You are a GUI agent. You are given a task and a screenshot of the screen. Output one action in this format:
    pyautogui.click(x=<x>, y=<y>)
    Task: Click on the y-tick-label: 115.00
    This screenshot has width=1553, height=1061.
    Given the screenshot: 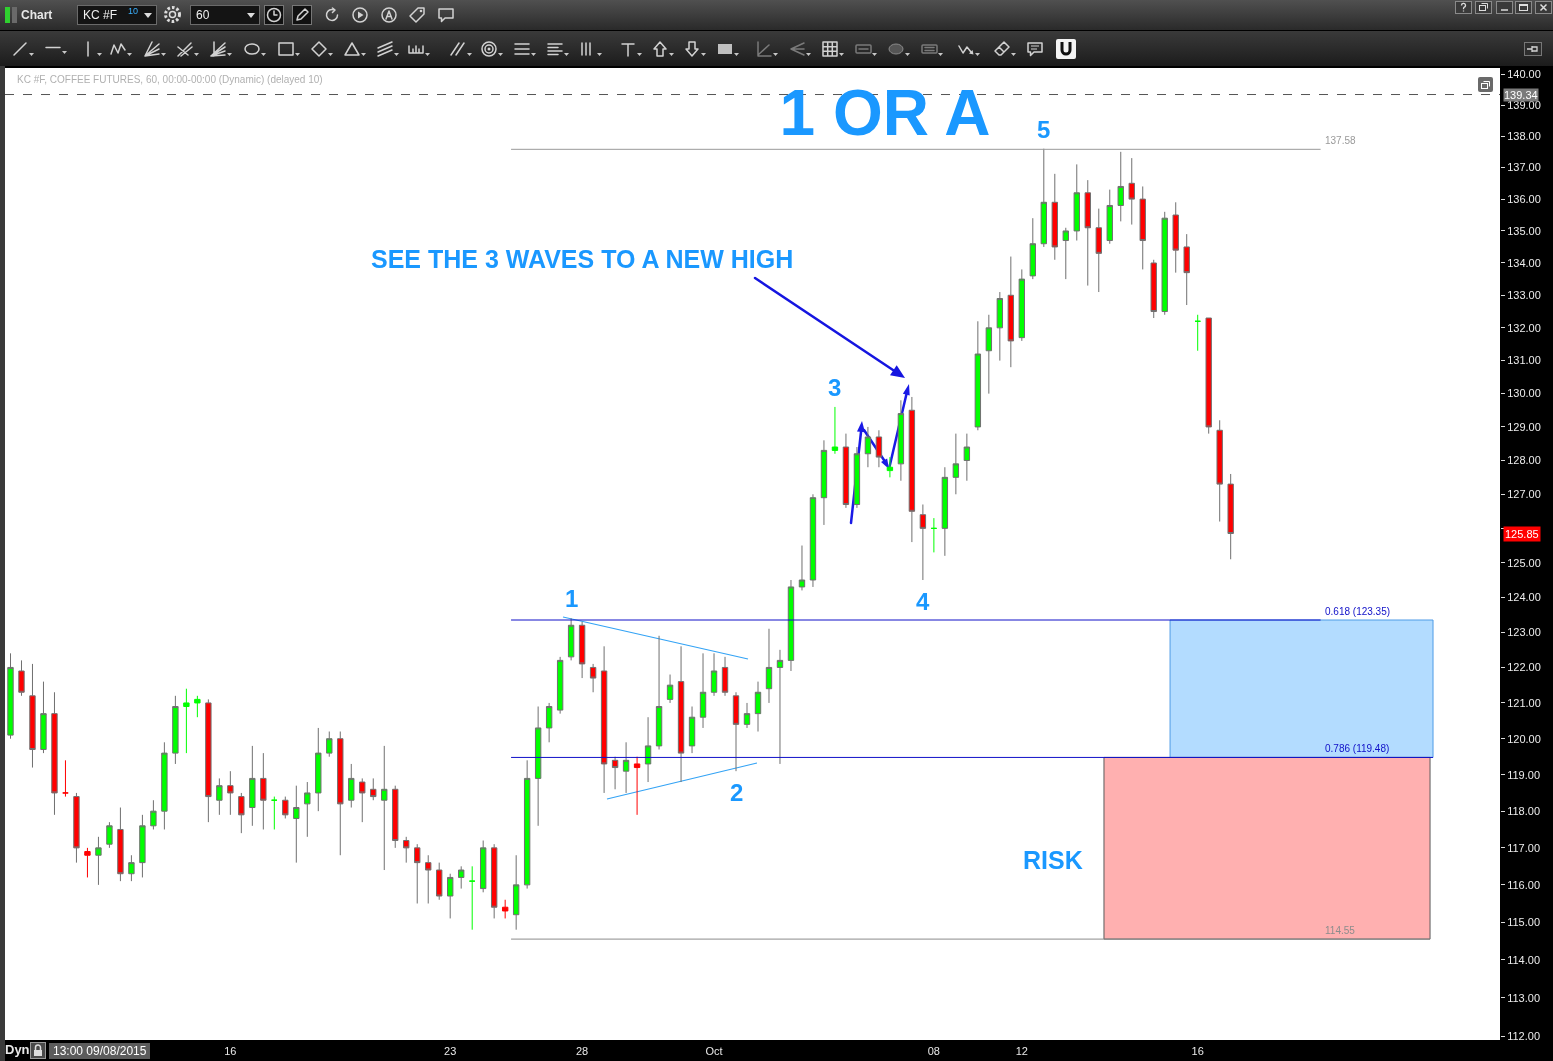 What is the action you would take?
    pyautogui.click(x=1524, y=922)
    